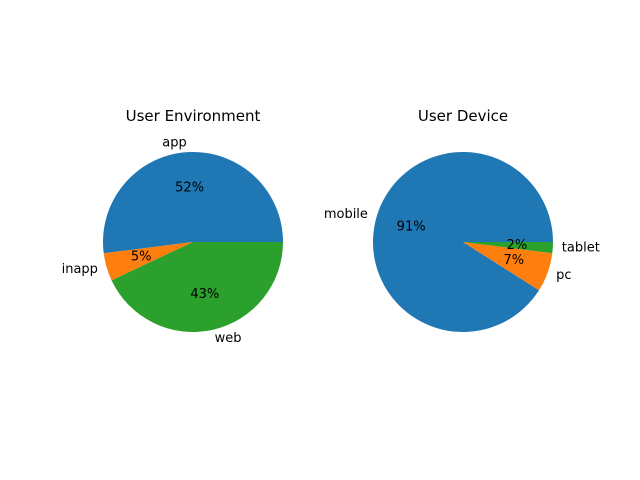 This screenshot has width=640, height=480. Describe the element at coordinates (80, 269) in the screenshot. I see `slice-label-inapp: inapp` at that location.